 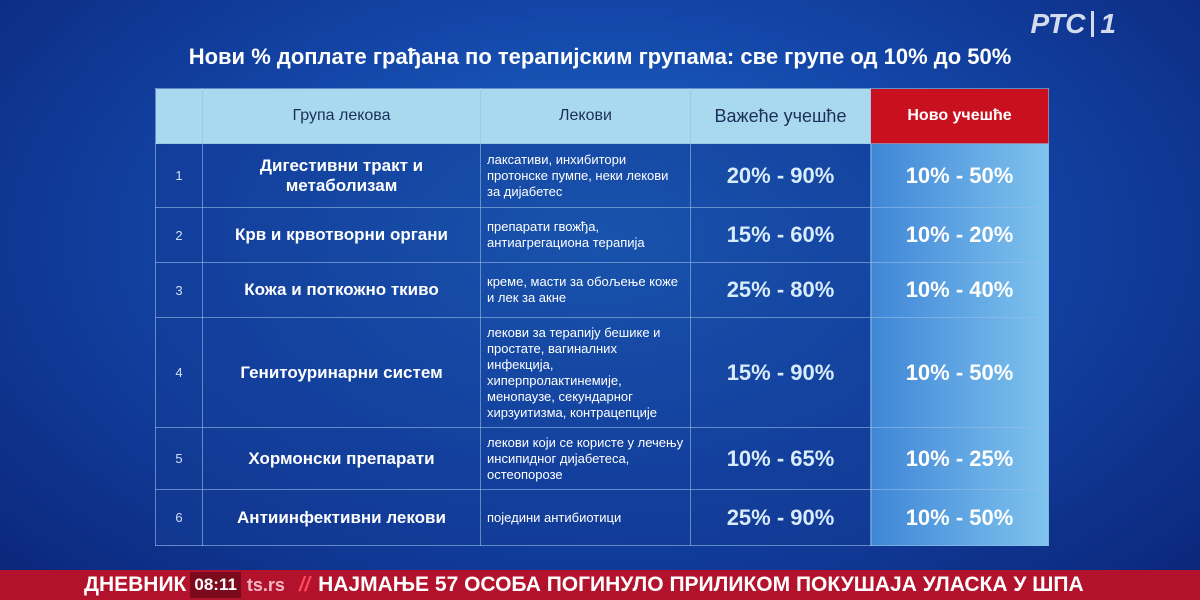 I want to click on header-cell, so click(x=179, y=116).